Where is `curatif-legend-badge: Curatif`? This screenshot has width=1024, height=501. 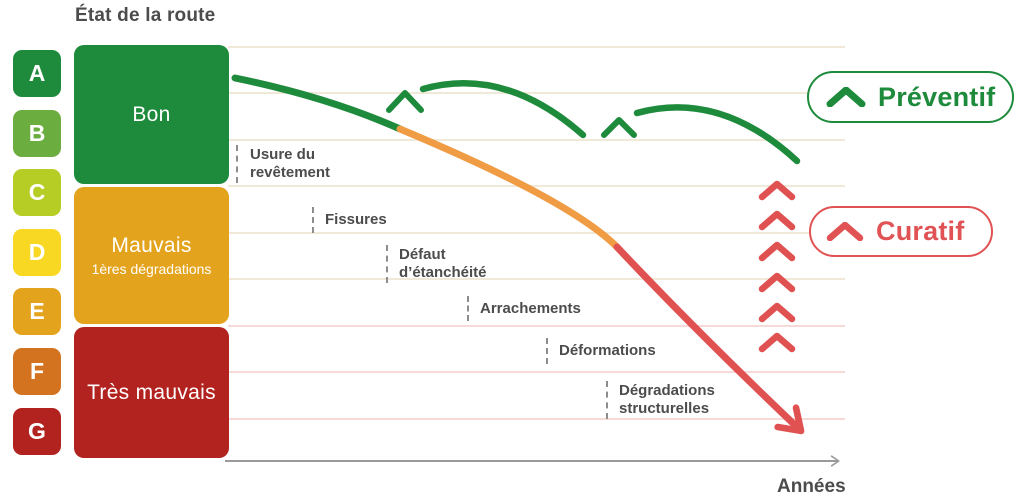
curatif-legend-badge: Curatif is located at coordinates (901, 231).